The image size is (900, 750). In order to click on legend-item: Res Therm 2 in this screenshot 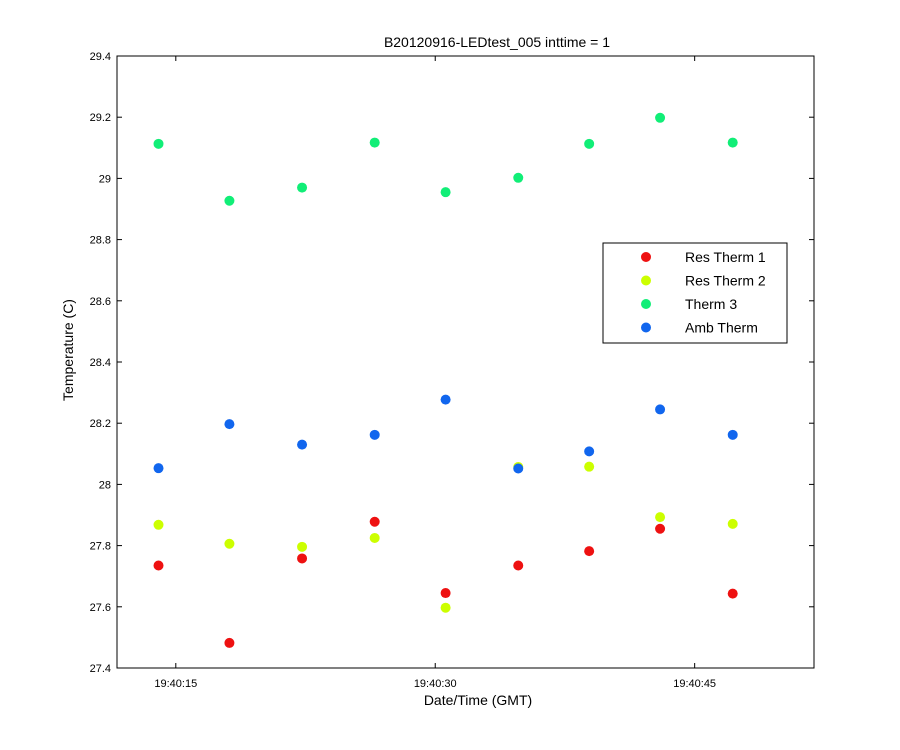, I will do `click(703, 281)`.